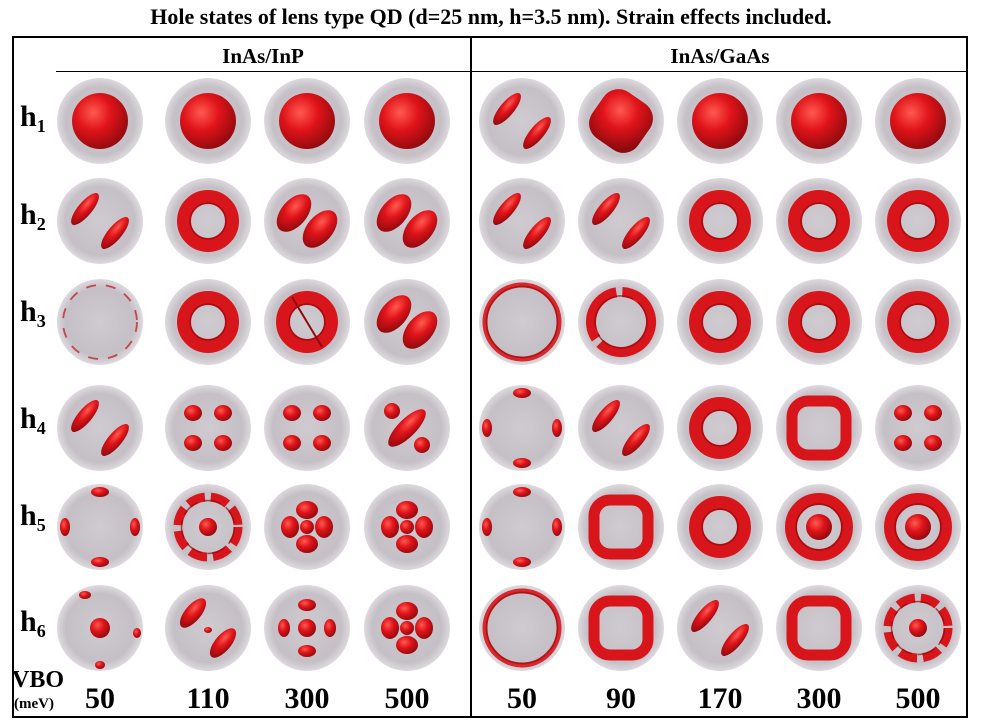 The width and height of the screenshot is (982, 726). Describe the element at coordinates (307, 428) in the screenshot. I see `wavefunction-plot-h4-col3` at that location.